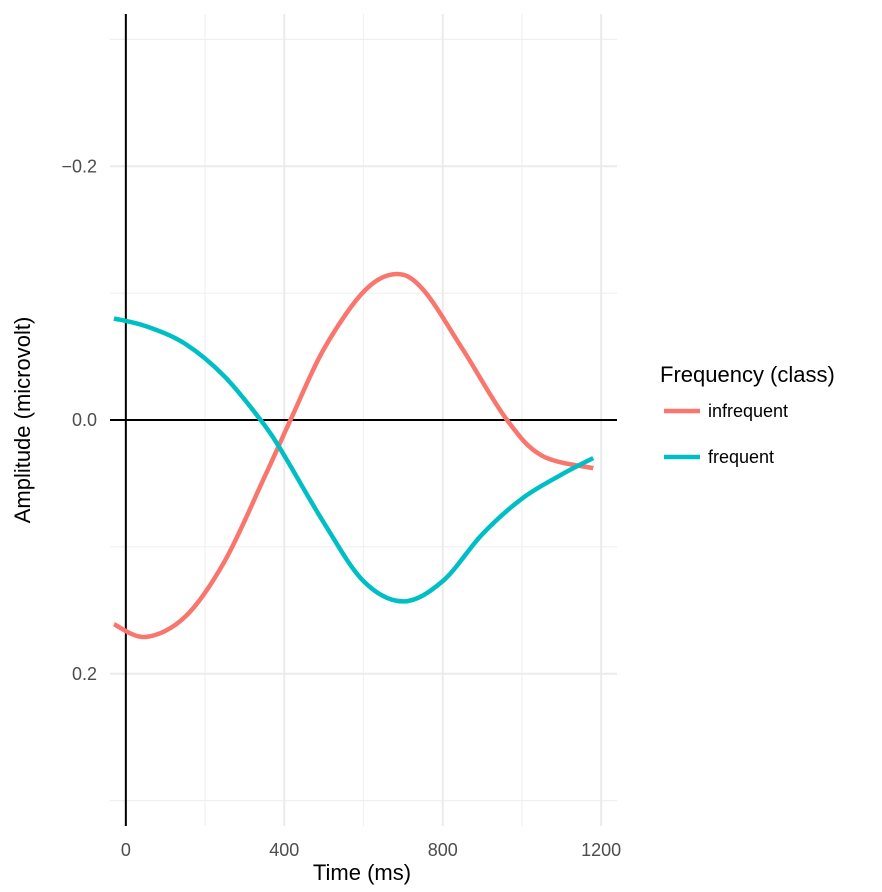  What do you see at coordinates (284, 850) in the screenshot?
I see `x-tick-label: 400` at bounding box center [284, 850].